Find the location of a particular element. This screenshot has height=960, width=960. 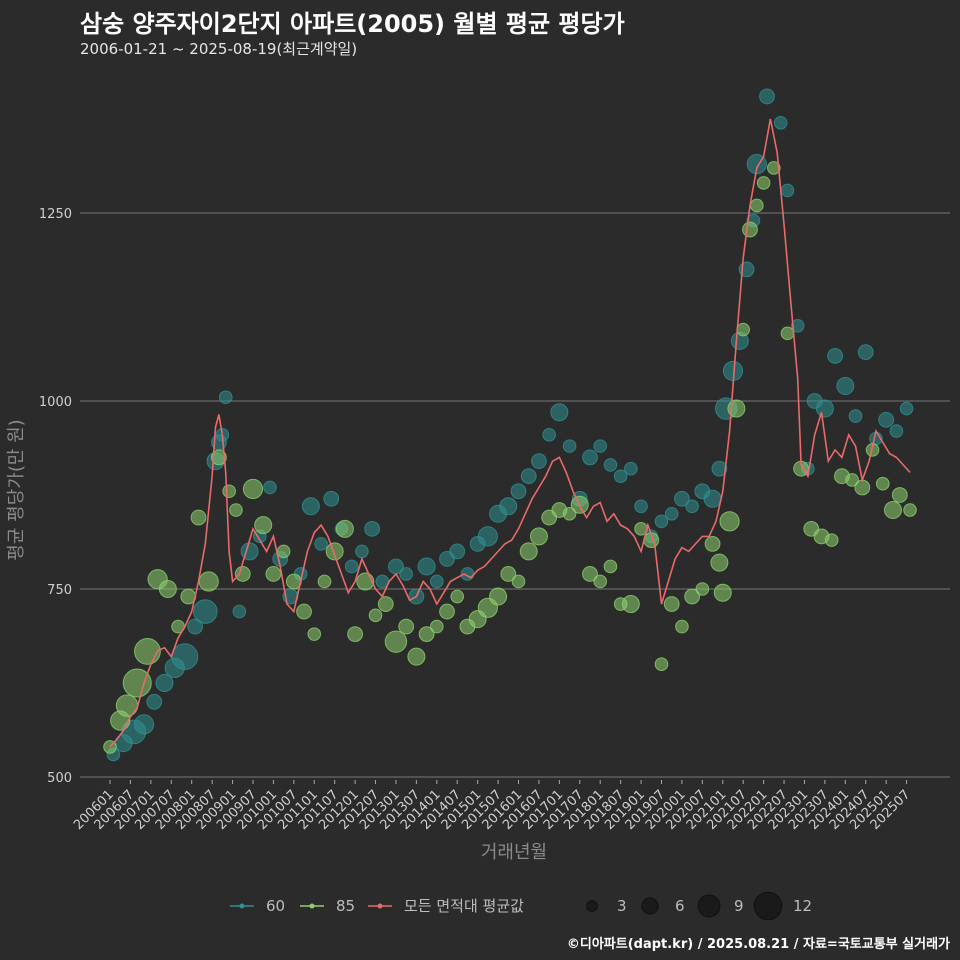

y-axis-title: 평균 평당가(만 원) is located at coordinates (16, 489).